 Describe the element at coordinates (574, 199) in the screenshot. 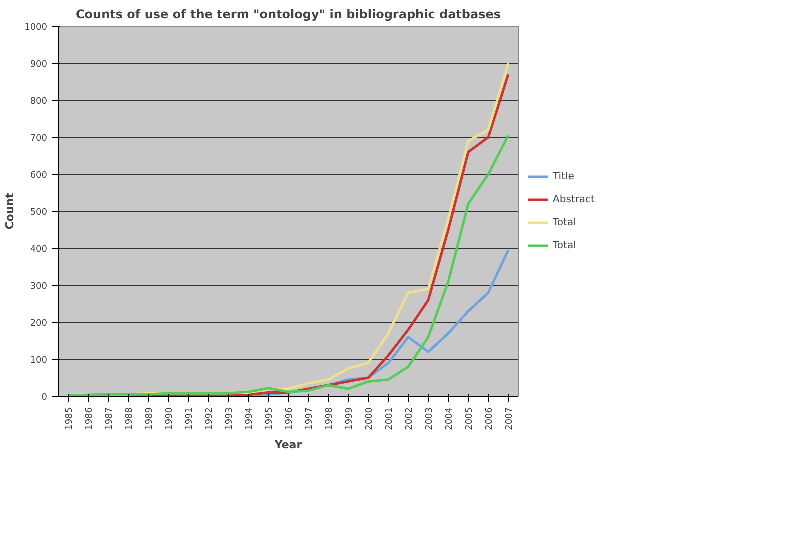

I see `legend-label: Abstract` at that location.